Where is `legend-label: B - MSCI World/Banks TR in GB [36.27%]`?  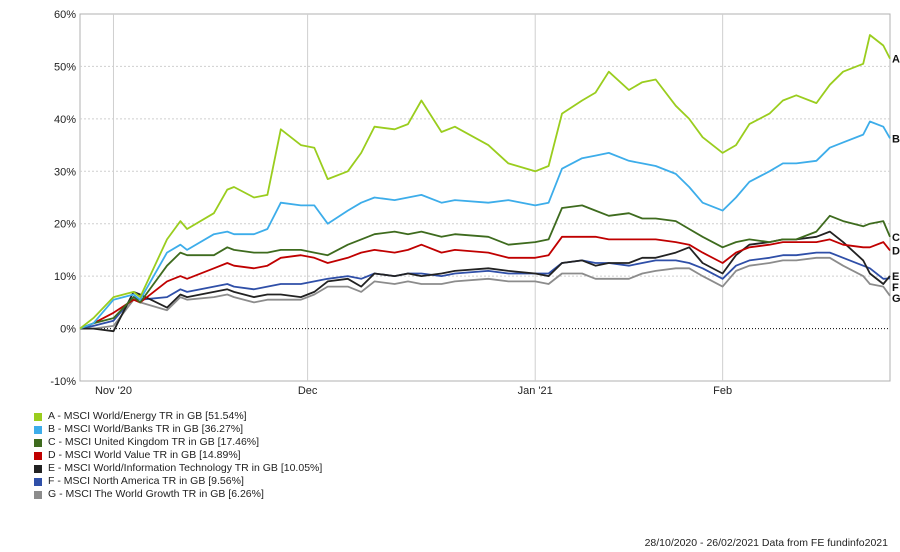
legend-label: B - MSCI World/Banks TR in GB [36.27%] is located at coordinates (146, 429).